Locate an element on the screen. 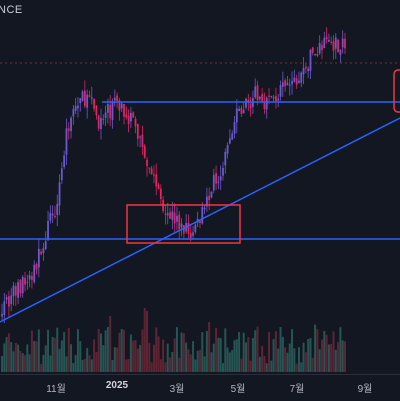 This screenshot has height=401, width=400. x-tick-label: 7월 is located at coordinates (297, 389).